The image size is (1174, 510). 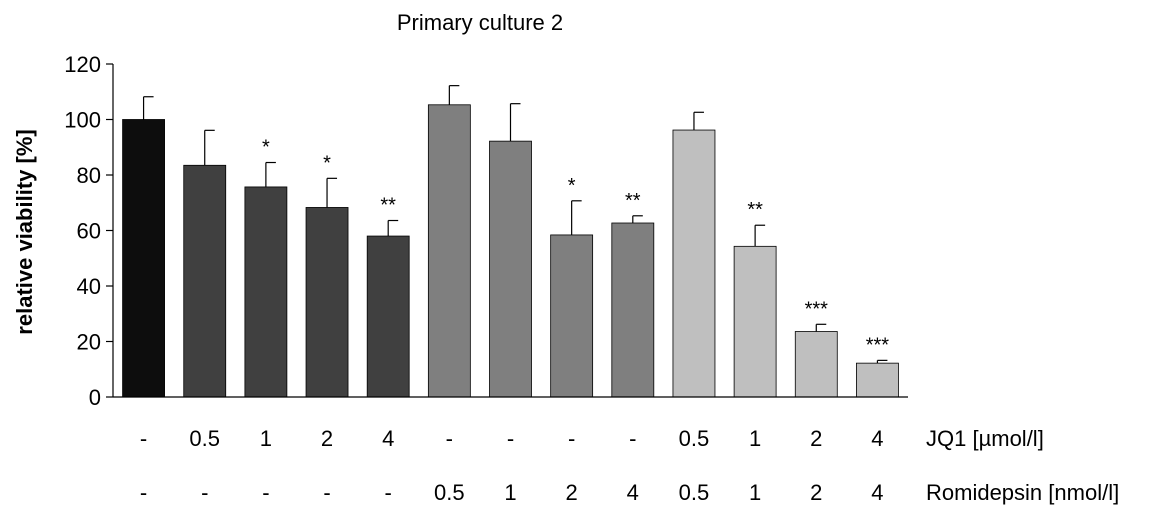 I want to click on chart-title: Primary culture 2, so click(x=480, y=22).